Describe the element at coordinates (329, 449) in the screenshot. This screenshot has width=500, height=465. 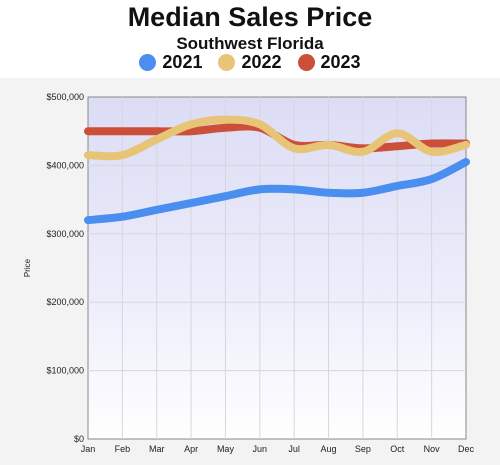
I see `x-tick-label: Aug` at that location.